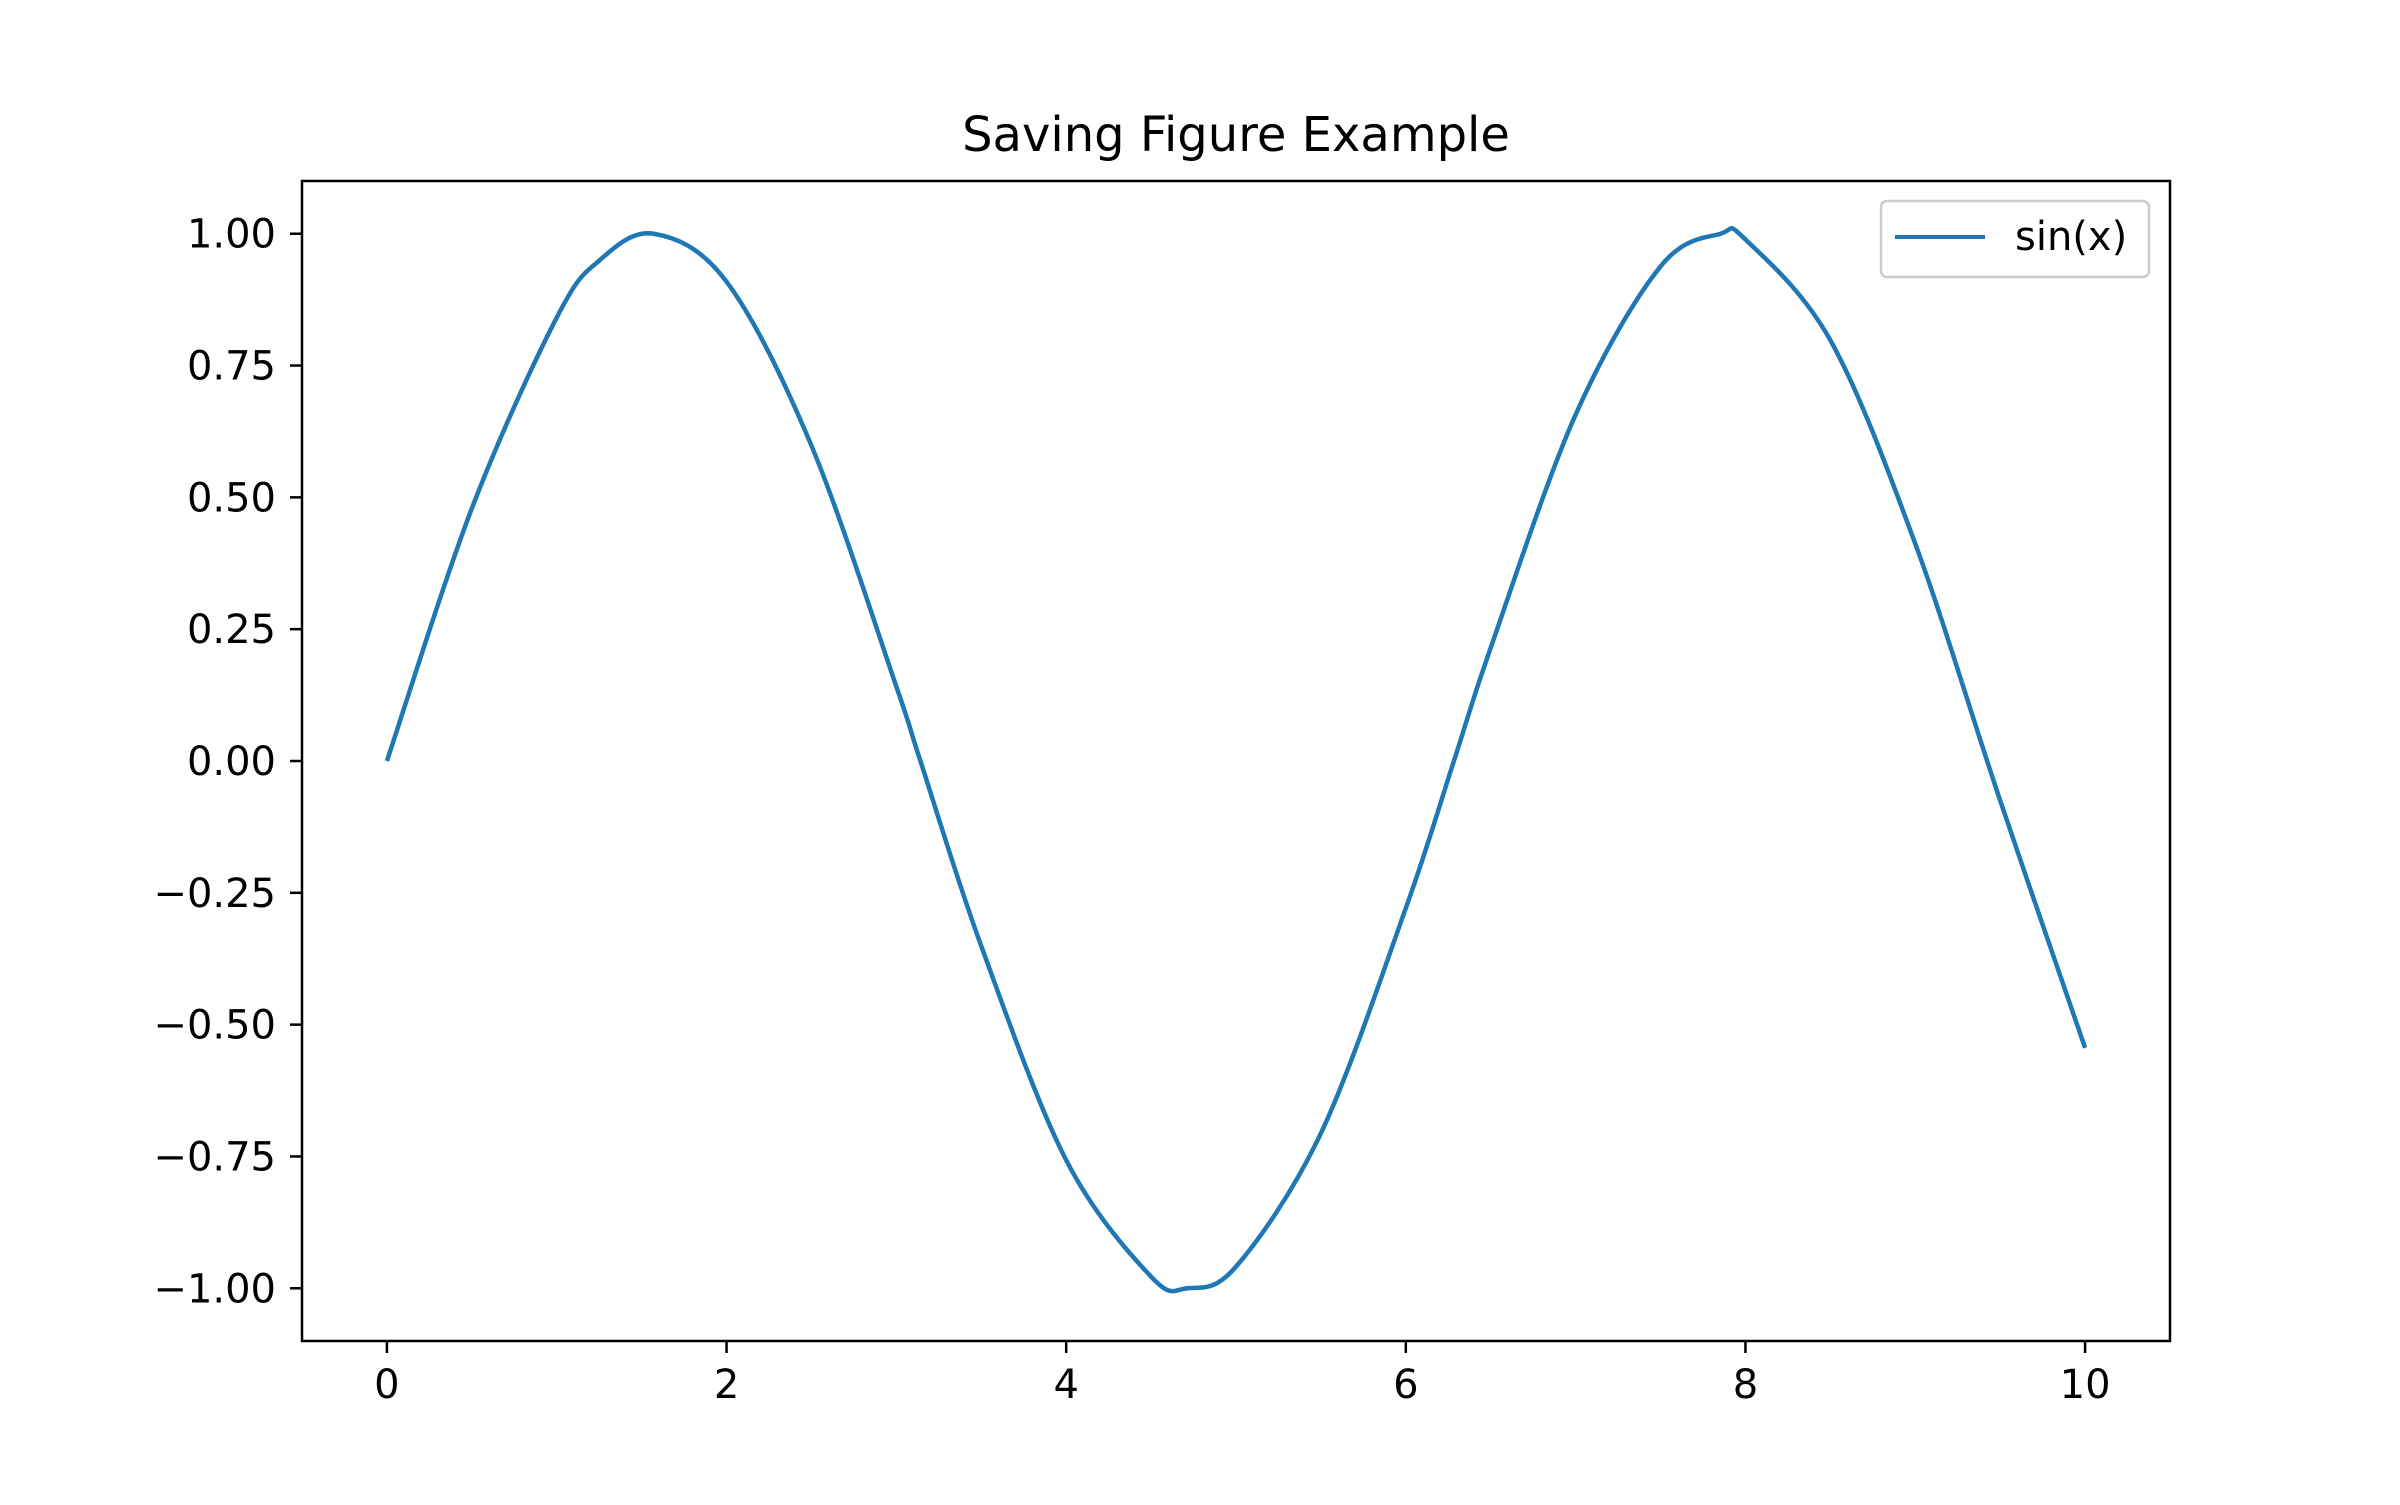  What do you see at coordinates (1242, 1374) in the screenshot?
I see `x-axis: 0 2 4 6 8 10` at bounding box center [1242, 1374].